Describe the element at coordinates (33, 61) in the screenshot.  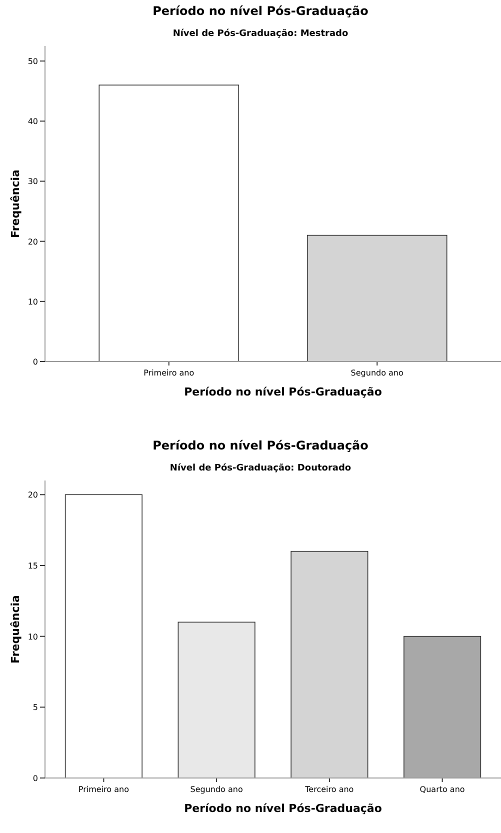
I see `y-tick-label: 50` at that location.